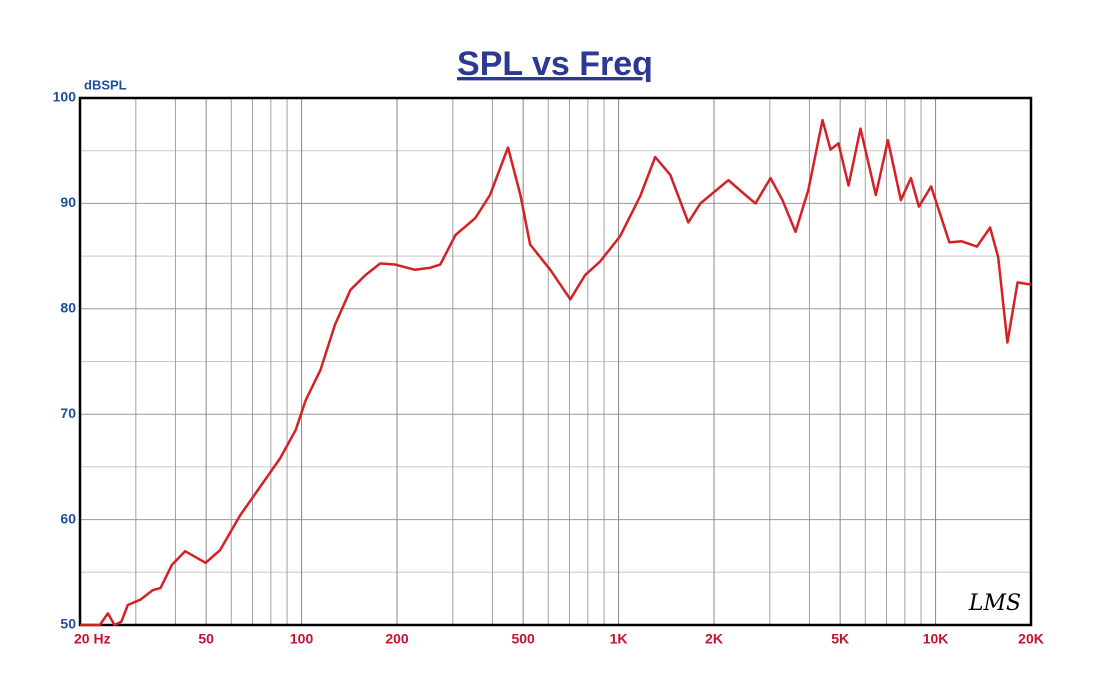 The image size is (1097, 696). I want to click on x-tick-label: 20 Hz, so click(92, 639).